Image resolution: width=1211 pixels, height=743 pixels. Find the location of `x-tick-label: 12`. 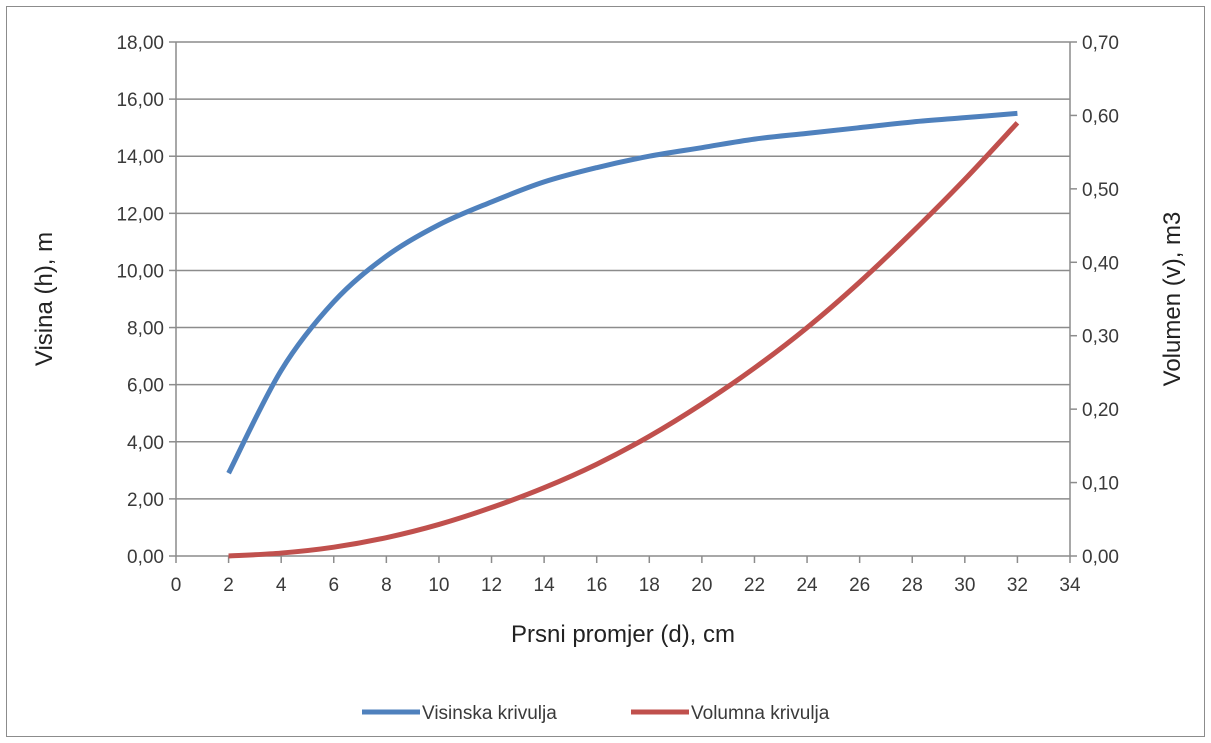

x-tick-label: 12 is located at coordinates (491, 585).